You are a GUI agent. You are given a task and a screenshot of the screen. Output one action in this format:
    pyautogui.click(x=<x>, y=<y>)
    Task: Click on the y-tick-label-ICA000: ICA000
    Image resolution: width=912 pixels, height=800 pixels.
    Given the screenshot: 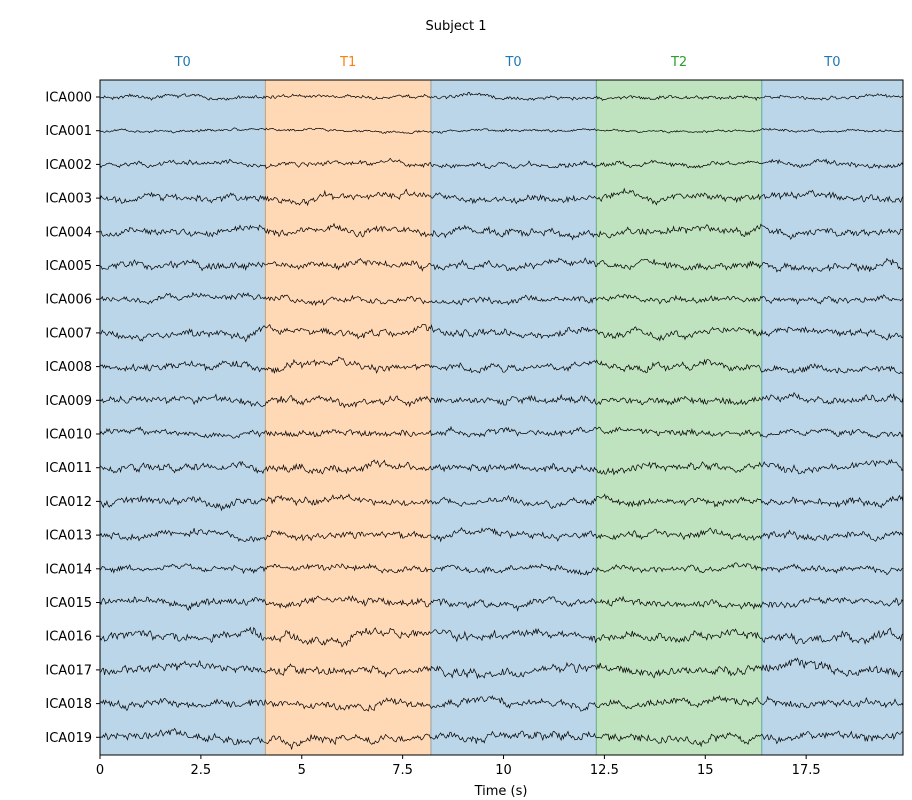 What is the action you would take?
    pyautogui.click(x=68, y=98)
    